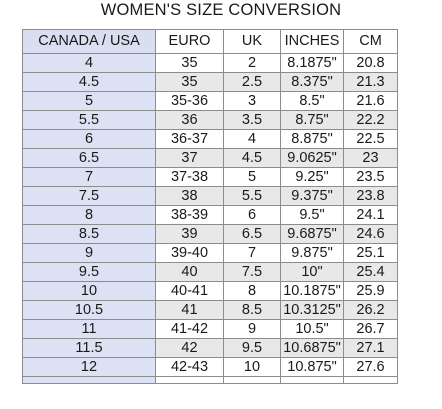 The width and height of the screenshot is (442, 409). Describe the element at coordinates (252, 234) in the screenshot. I see `cell-uk: 6.5` at that location.